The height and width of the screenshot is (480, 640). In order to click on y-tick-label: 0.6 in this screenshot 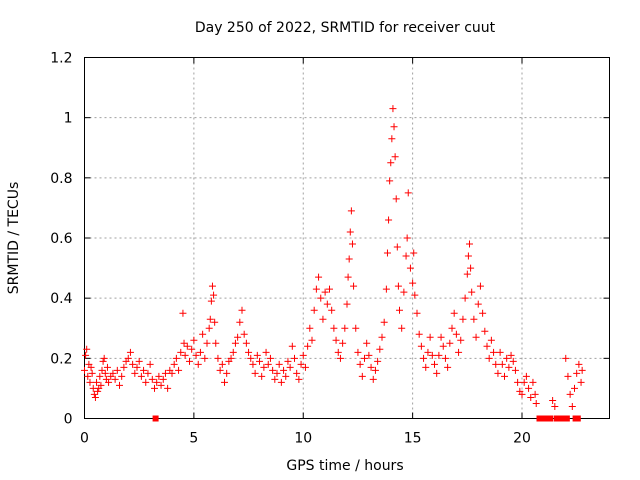, I will do `click(61, 239)`.